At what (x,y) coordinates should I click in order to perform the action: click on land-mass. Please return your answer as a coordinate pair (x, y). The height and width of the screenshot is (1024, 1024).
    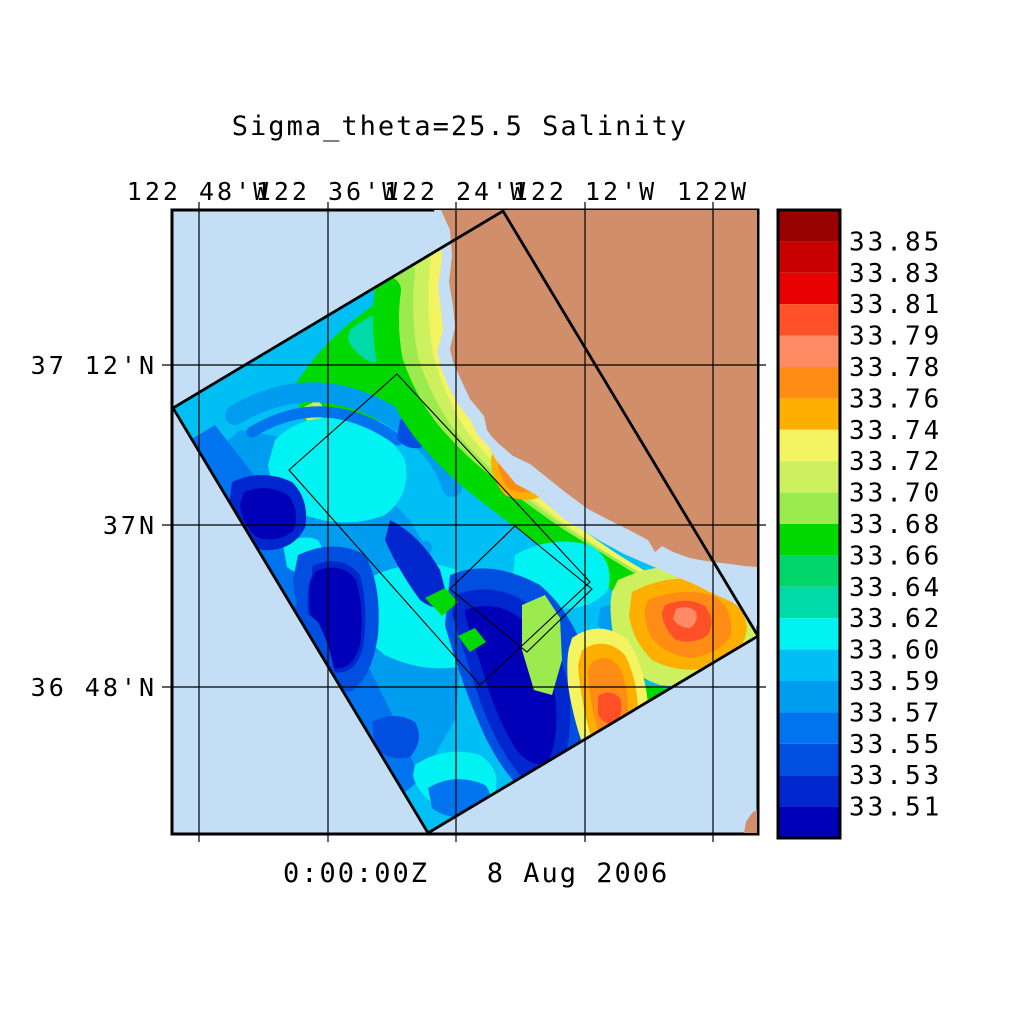
    Looking at the image, I should click on (599, 388).